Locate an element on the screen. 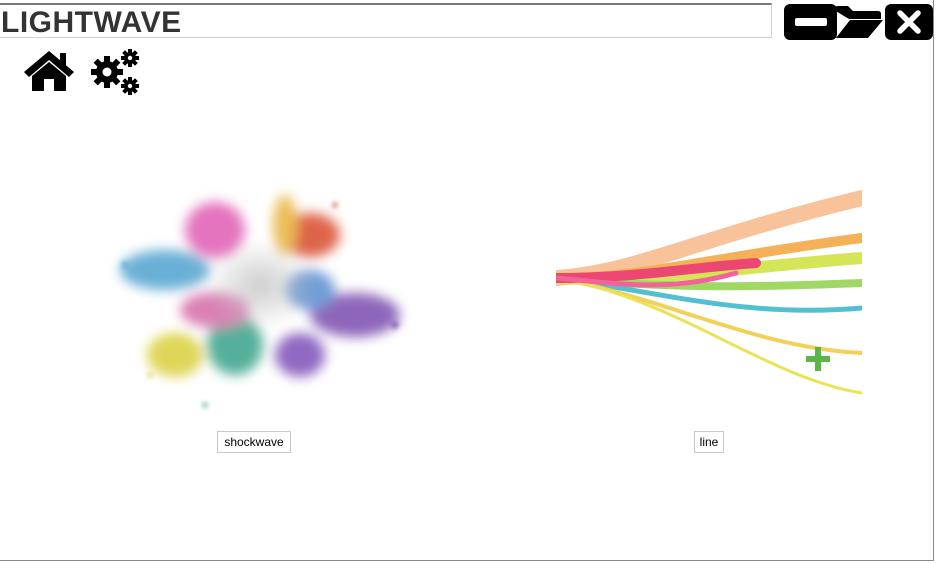  line-thumbnail is located at coordinates (709, 290).